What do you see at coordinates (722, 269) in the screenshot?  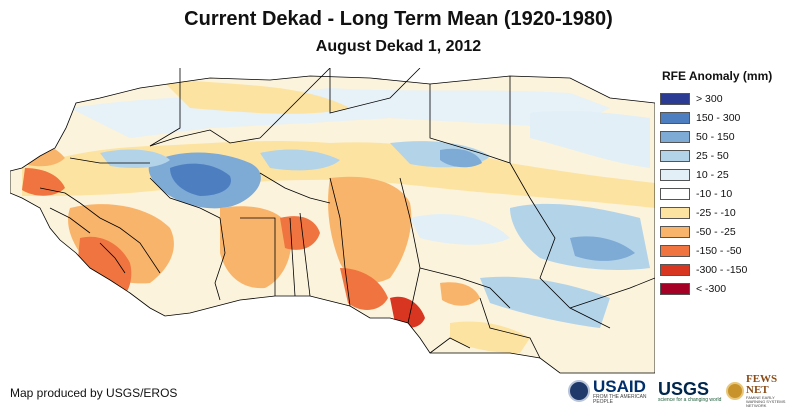 I see `legend-label: -300 - -150` at bounding box center [722, 269].